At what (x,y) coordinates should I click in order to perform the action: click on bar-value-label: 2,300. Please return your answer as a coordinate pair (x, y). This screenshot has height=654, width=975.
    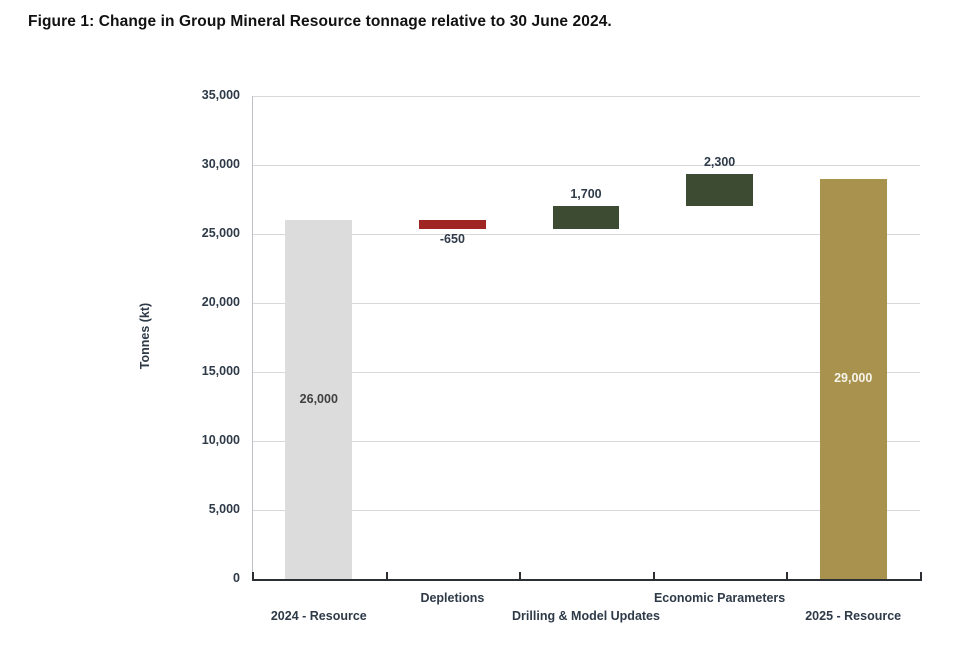
    Looking at the image, I should click on (719, 161).